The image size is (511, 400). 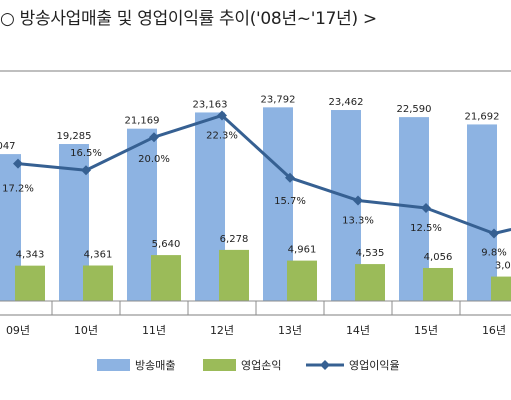 I want to click on legend-label-profit: 영업손익, so click(x=261, y=365).